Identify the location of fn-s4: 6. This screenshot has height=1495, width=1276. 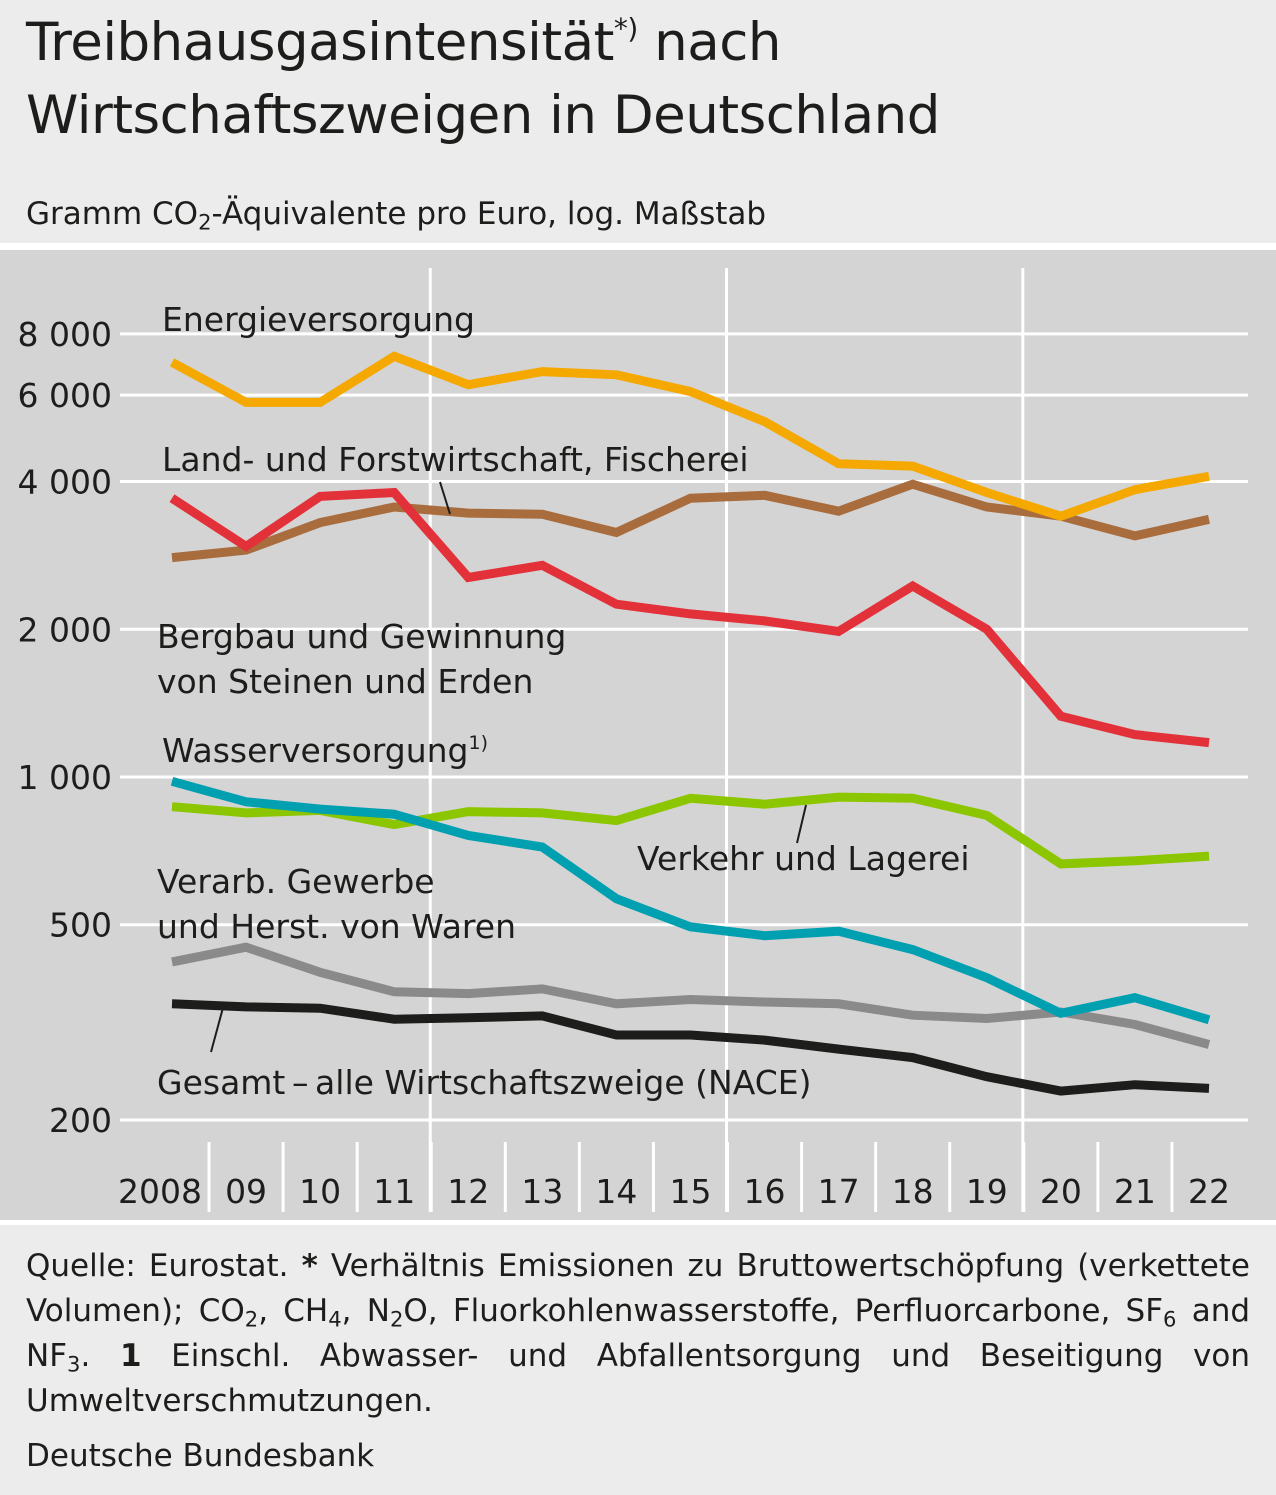
(1170, 1319).